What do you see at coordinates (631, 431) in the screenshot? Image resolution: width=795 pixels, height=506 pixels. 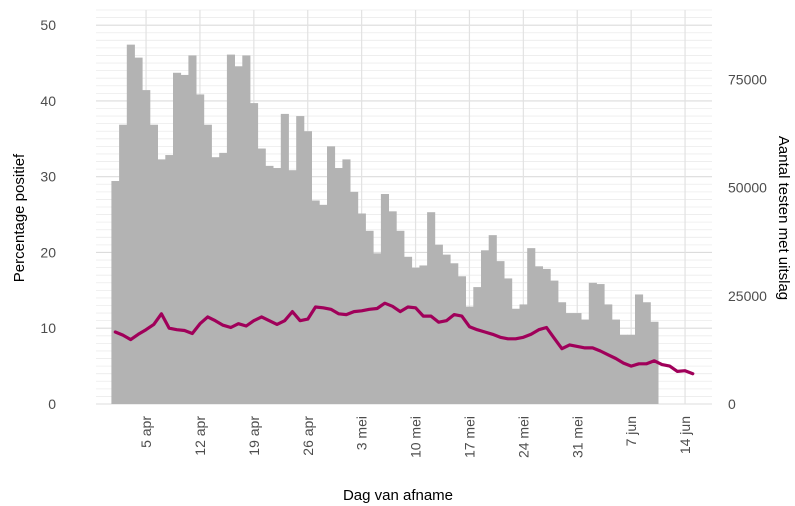 I see `x-tick-label: 7 jun` at bounding box center [631, 431].